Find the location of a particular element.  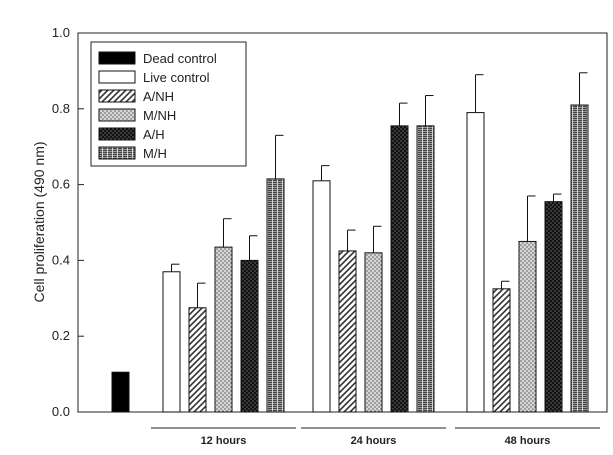

y-axis-title: Cell proliferation (490 nm) is located at coordinates (39, 221).